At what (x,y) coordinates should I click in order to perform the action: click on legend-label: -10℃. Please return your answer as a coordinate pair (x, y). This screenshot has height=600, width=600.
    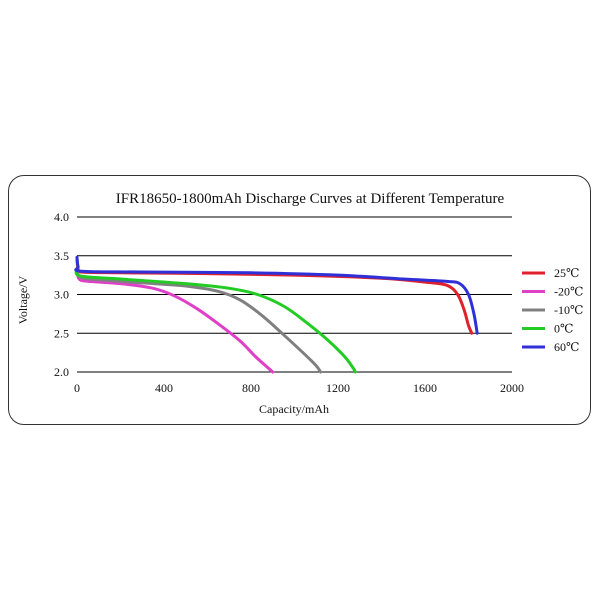
    Looking at the image, I should click on (568, 310).